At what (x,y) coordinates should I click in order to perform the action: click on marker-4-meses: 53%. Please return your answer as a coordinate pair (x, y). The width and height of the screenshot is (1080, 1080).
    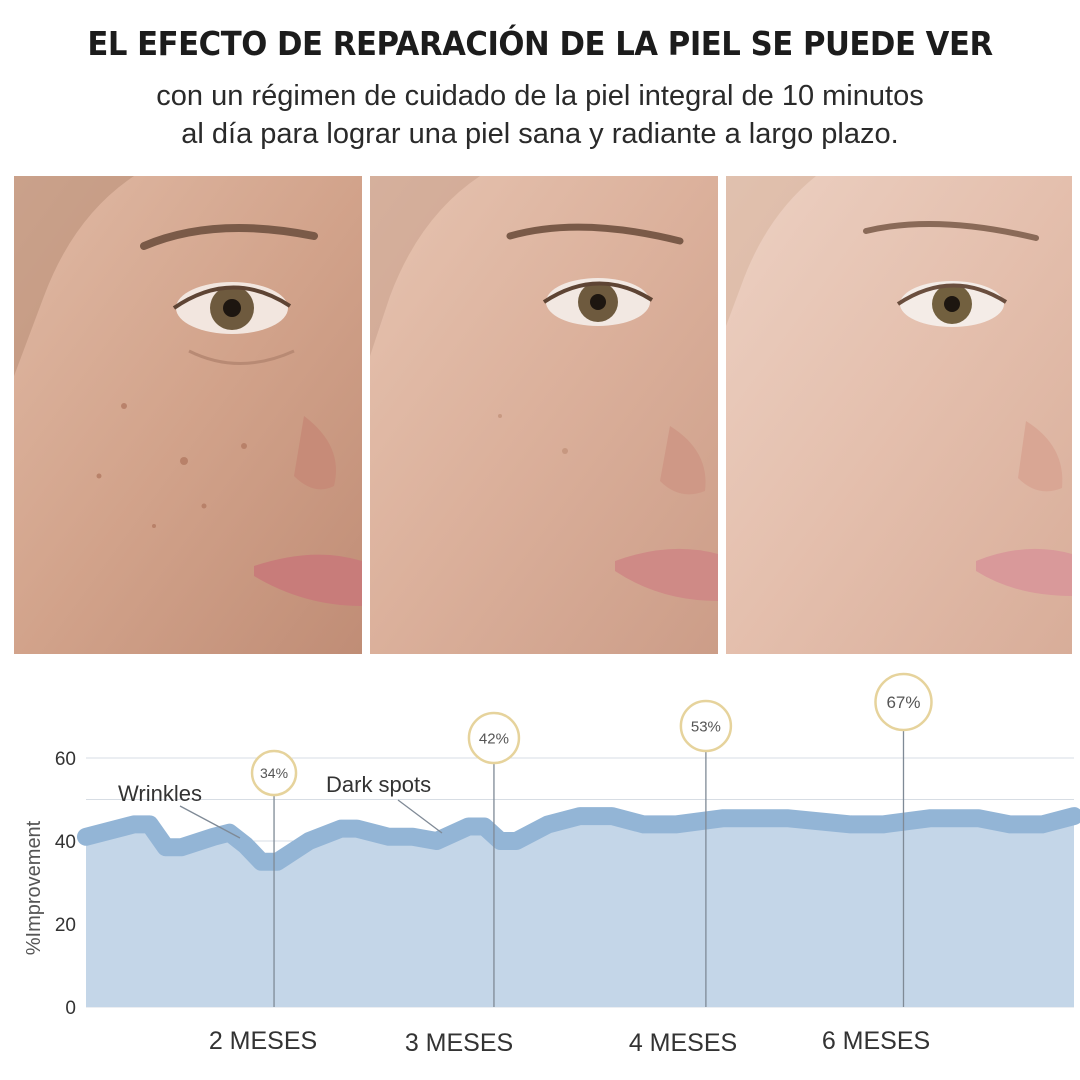
    Looking at the image, I should click on (706, 853).